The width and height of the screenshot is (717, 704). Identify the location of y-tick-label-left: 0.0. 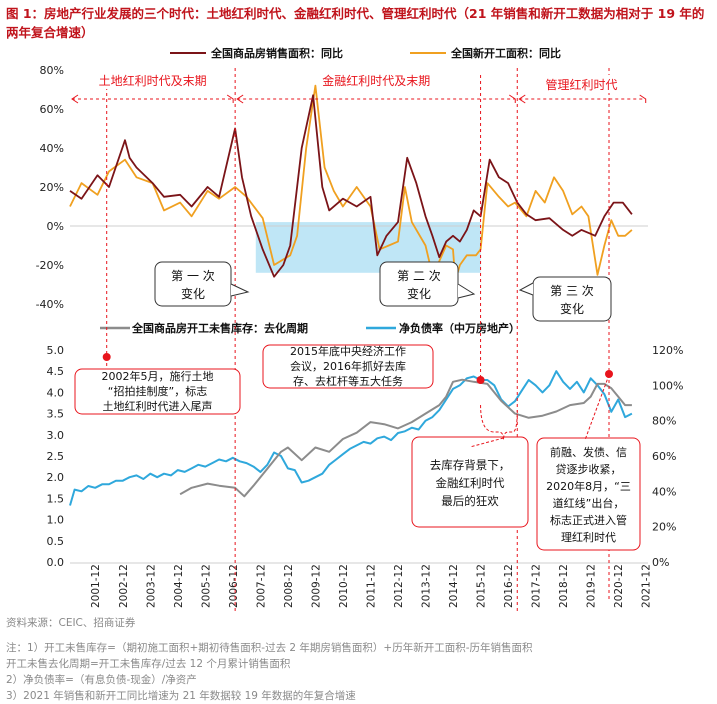
(56, 562).